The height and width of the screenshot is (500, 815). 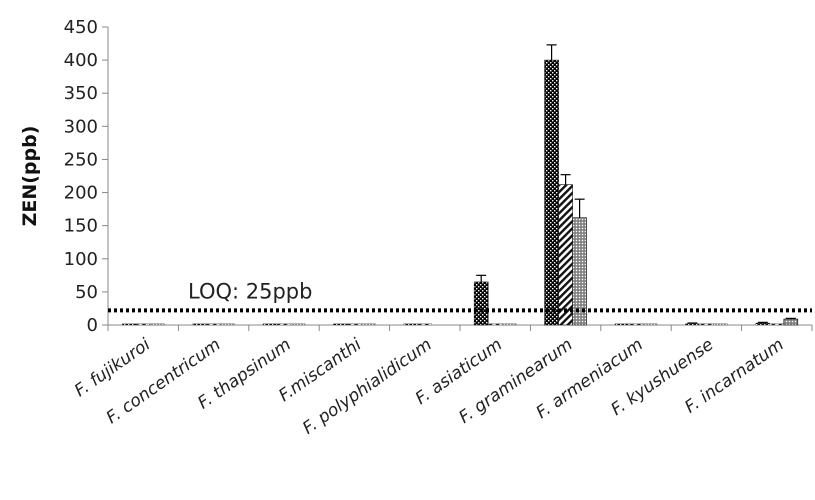 What do you see at coordinates (30, 176) in the screenshot?
I see `y-axis-title: ZEN(ppb)` at bounding box center [30, 176].